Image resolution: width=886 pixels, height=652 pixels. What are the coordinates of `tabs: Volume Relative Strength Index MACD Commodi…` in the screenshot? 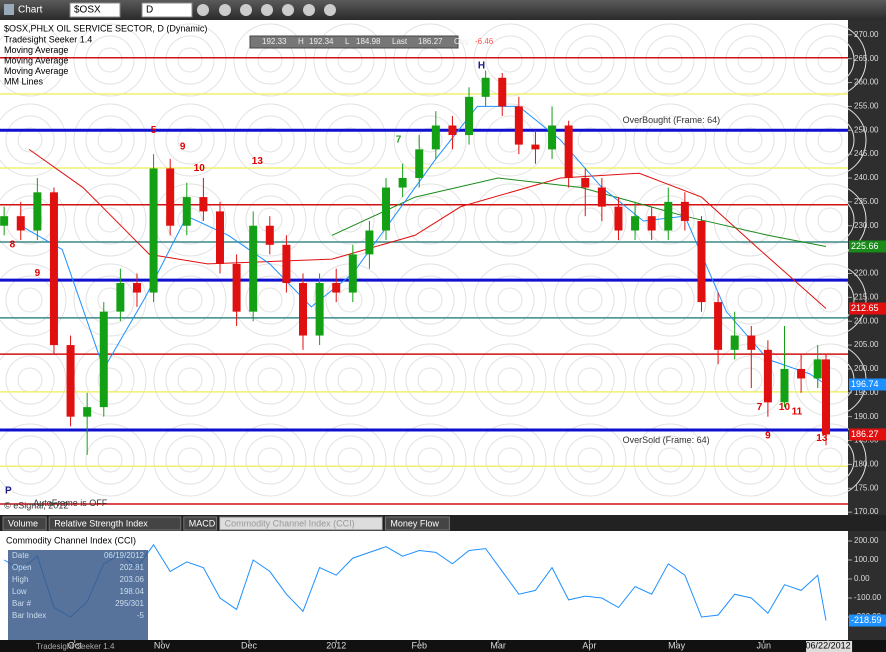 It's located at (226, 523).